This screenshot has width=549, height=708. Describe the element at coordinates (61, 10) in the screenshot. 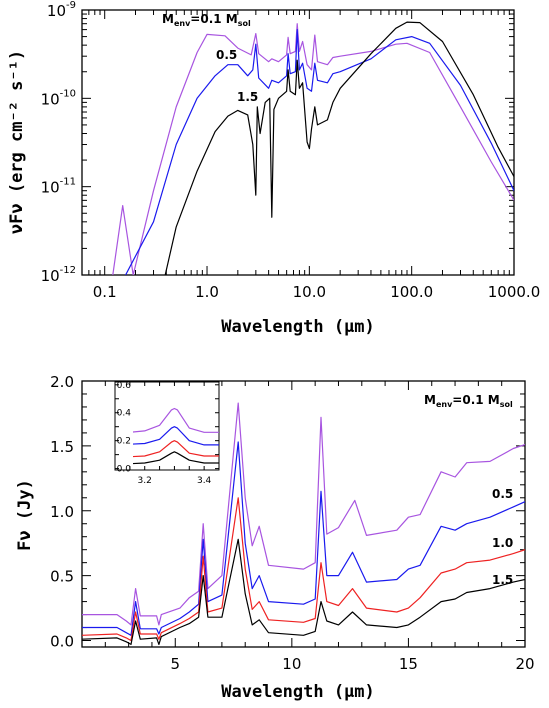

I see `sed-y-tick-label: 10-9` at that location.